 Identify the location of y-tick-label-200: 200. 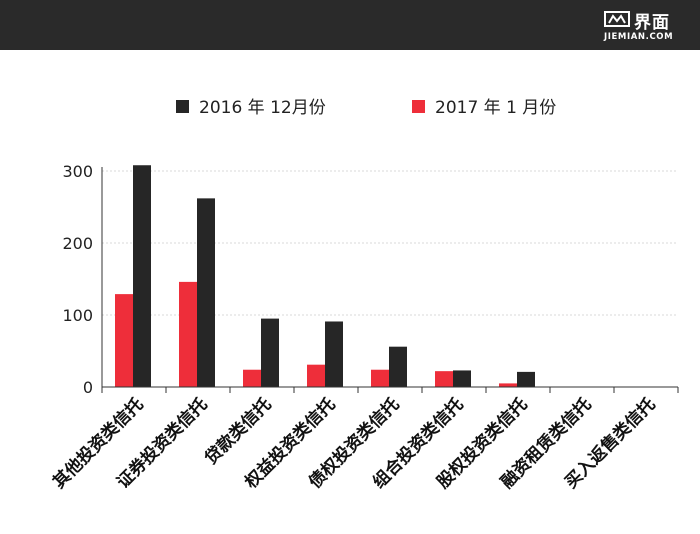
(77, 243).